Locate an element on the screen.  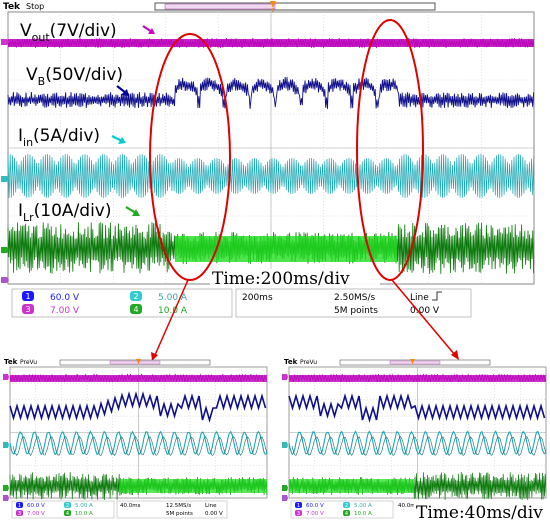
svg-text: 12.5MS/s is located at coordinates (178, 506).